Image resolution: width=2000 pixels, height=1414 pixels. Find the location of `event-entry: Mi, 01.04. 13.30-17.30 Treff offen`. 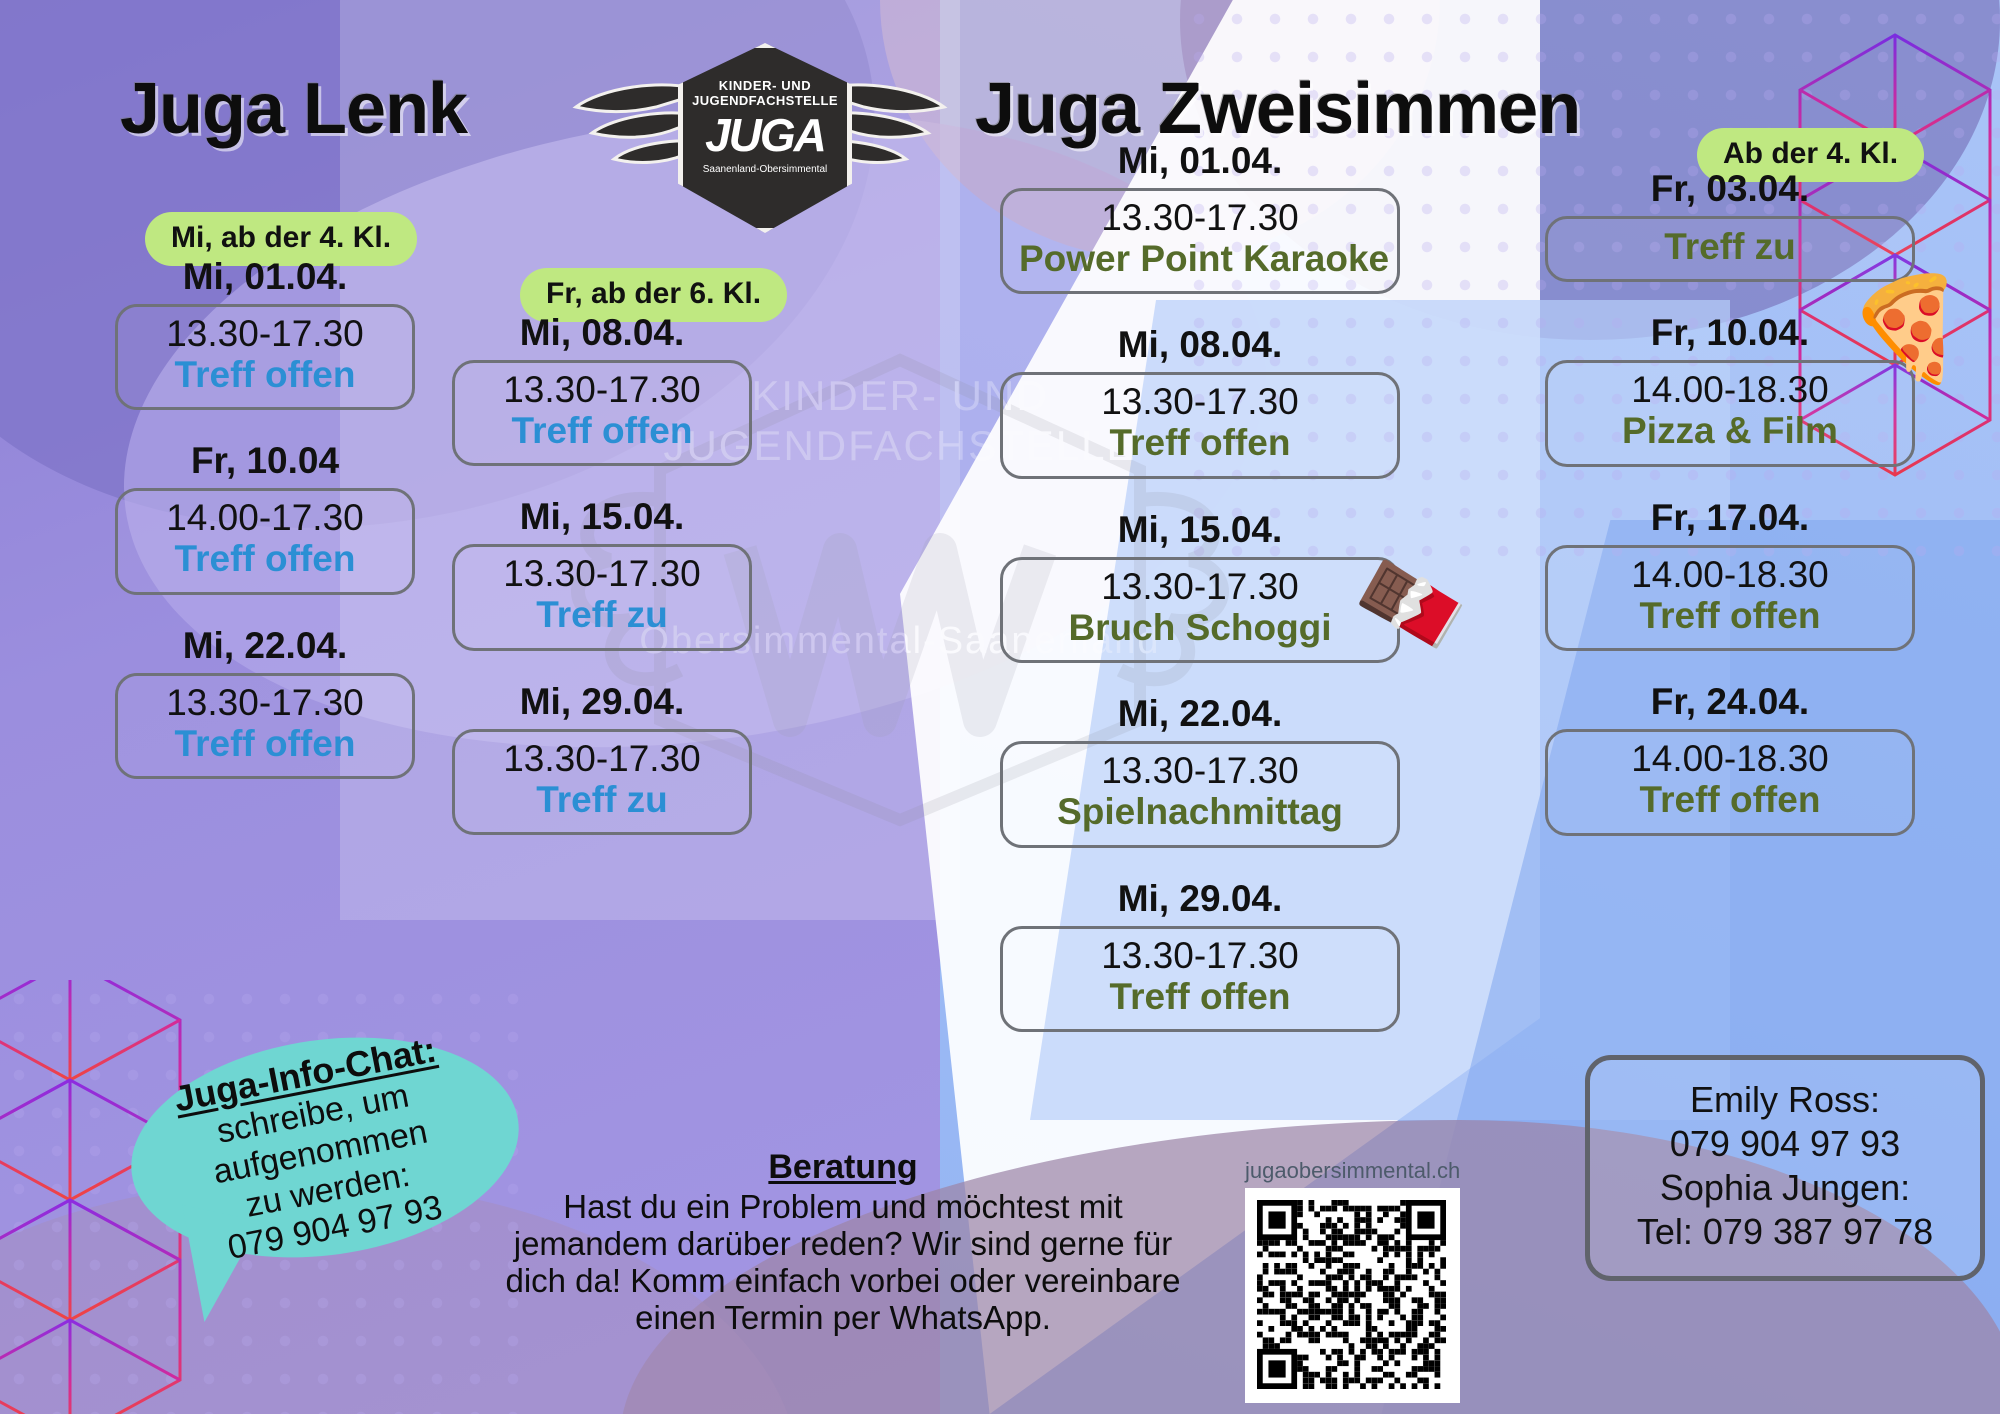

event-entry: Mi, 01.04. 13.30-17.30 Treff offen is located at coordinates (265, 333).